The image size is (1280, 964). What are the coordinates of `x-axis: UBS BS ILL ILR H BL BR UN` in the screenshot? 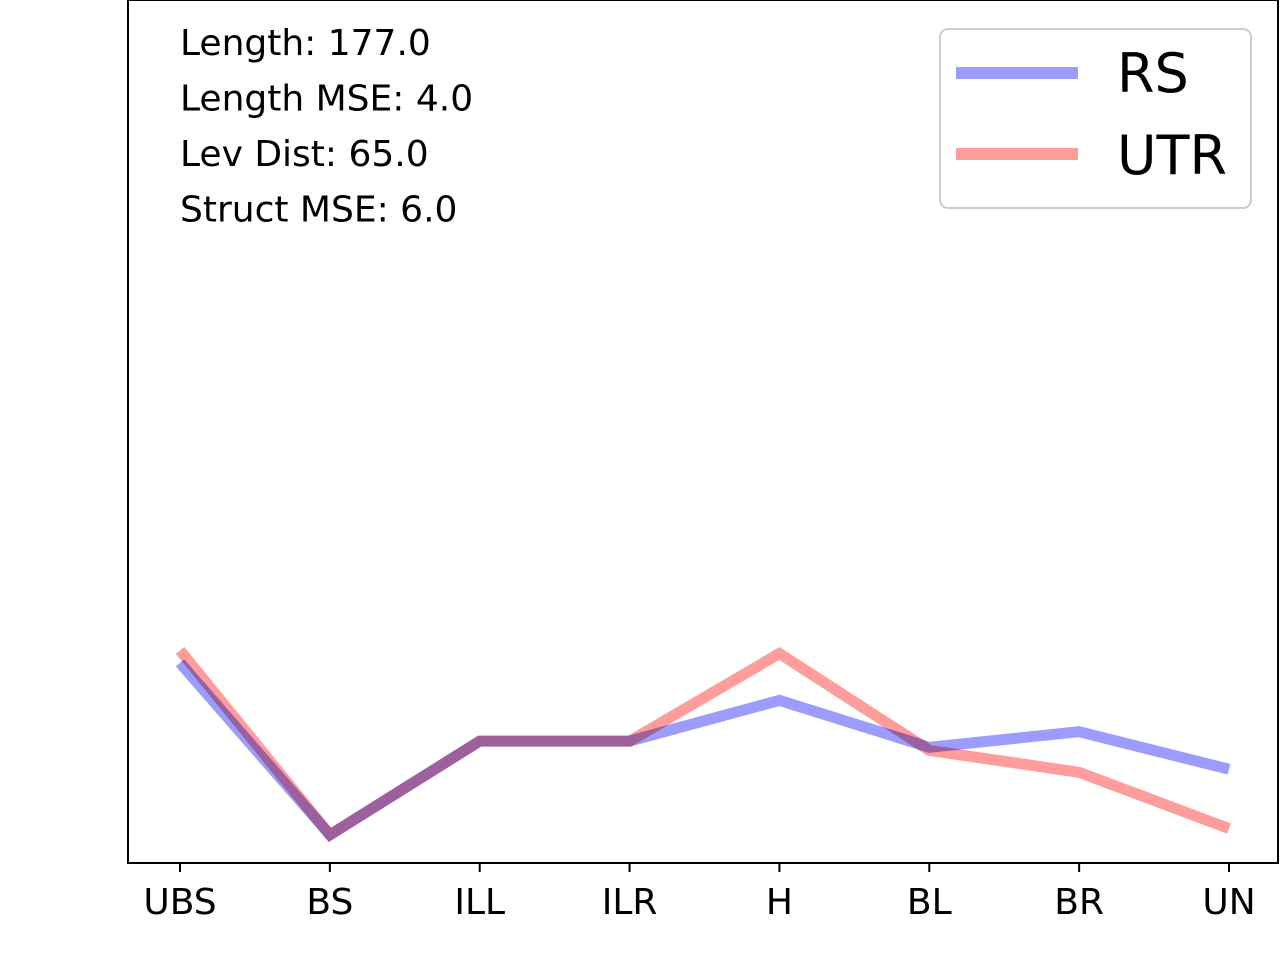 It's located at (699, 893).